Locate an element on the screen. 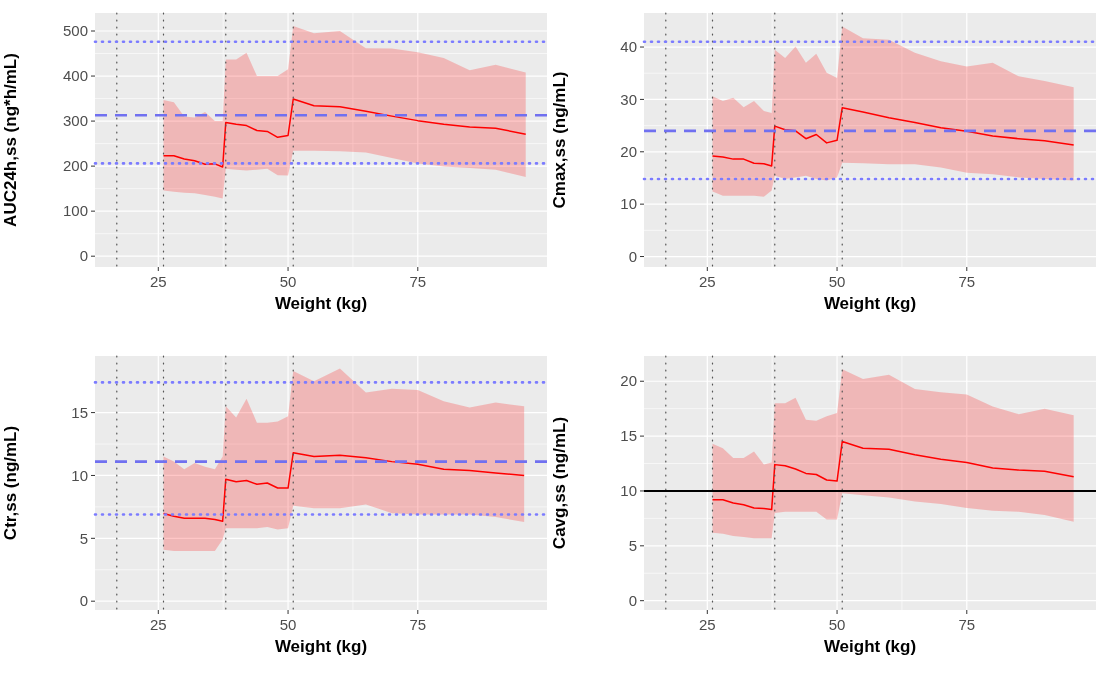  y-axis-title: Cmax,ss (ng/mL) is located at coordinates (559, 140).